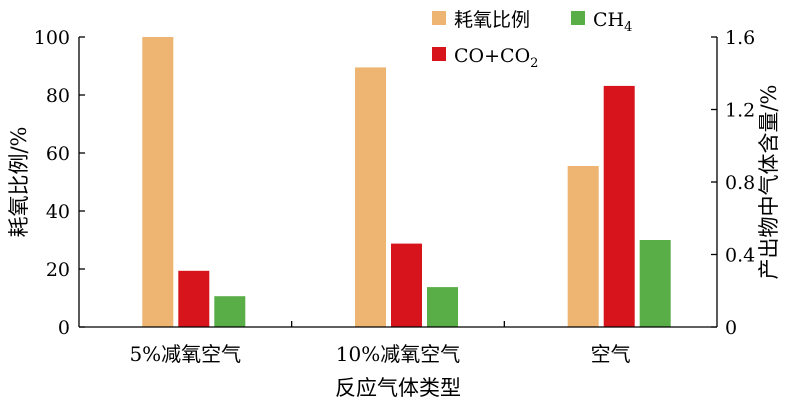 The height and width of the screenshot is (407, 800). Describe the element at coordinates (740, 38) in the screenshot. I see `right-tick-label: 1.6` at that location.